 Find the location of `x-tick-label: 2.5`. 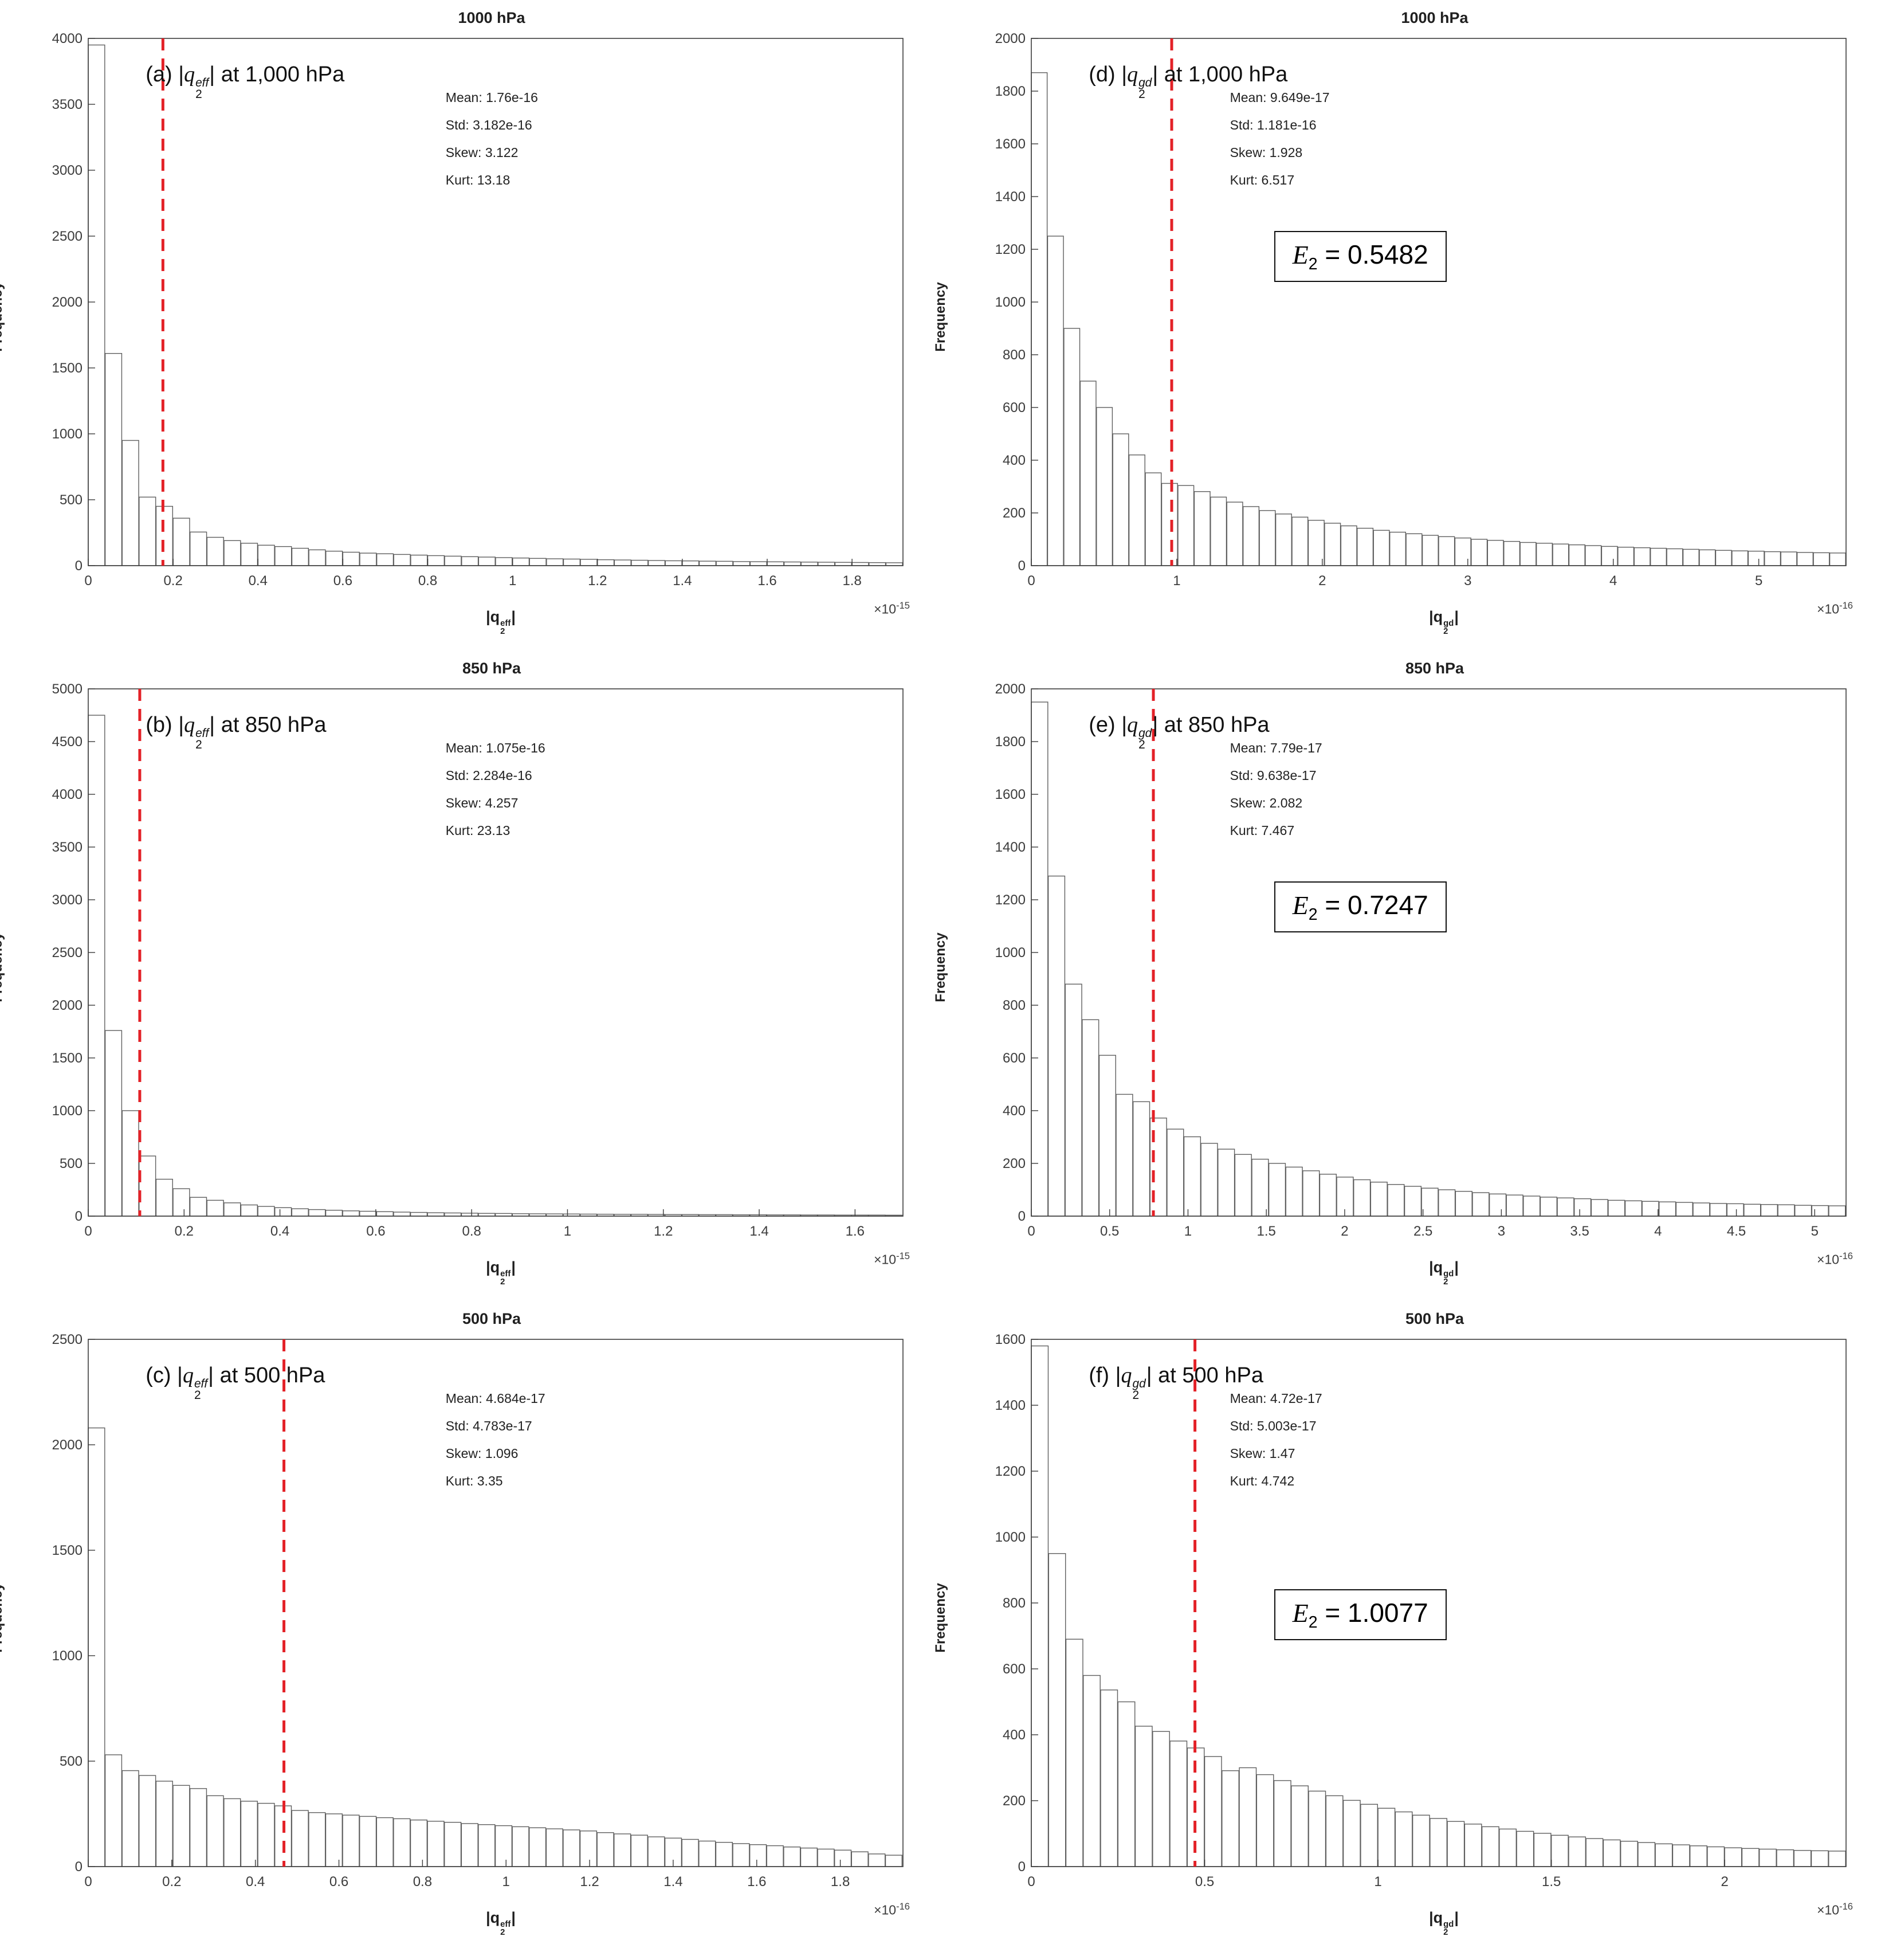

x-tick-label: 2.5 is located at coordinates (1422, 1231).